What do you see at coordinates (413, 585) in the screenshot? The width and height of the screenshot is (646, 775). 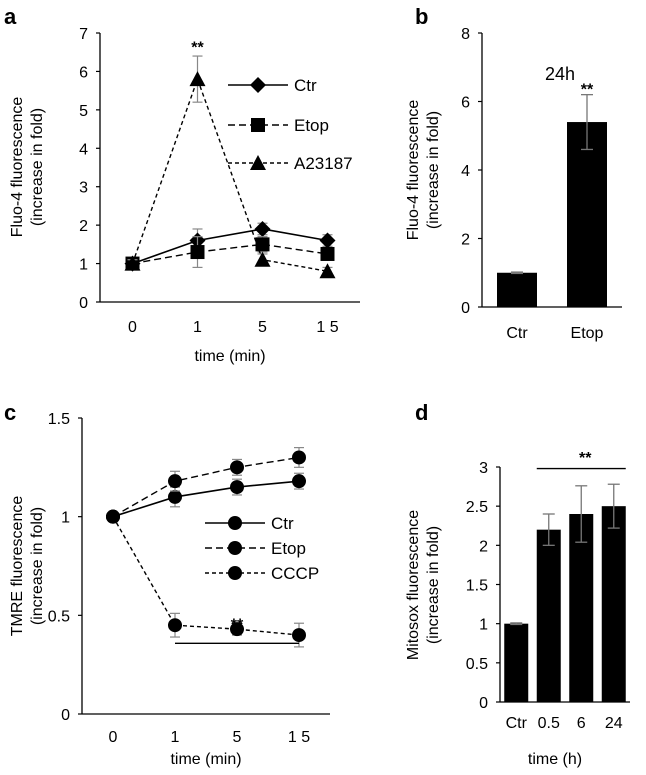 I see `y-axis-label: Mitosox fluorescence` at bounding box center [413, 585].